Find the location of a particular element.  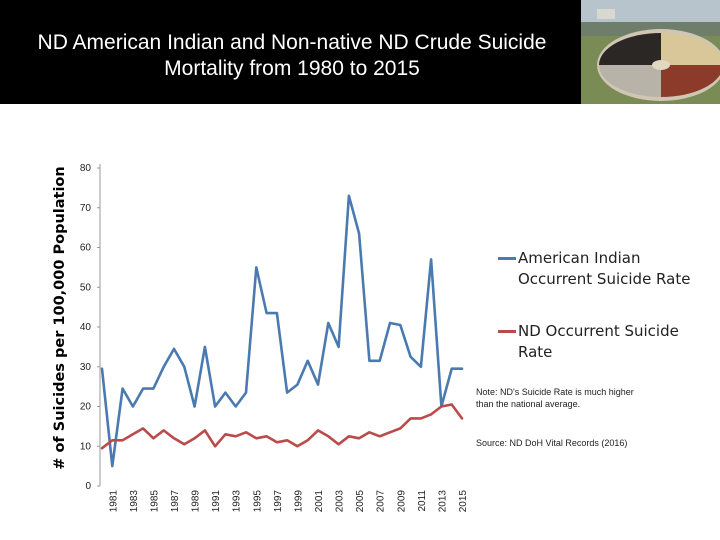

photo-sky-upper is located at coordinates (650, 11).